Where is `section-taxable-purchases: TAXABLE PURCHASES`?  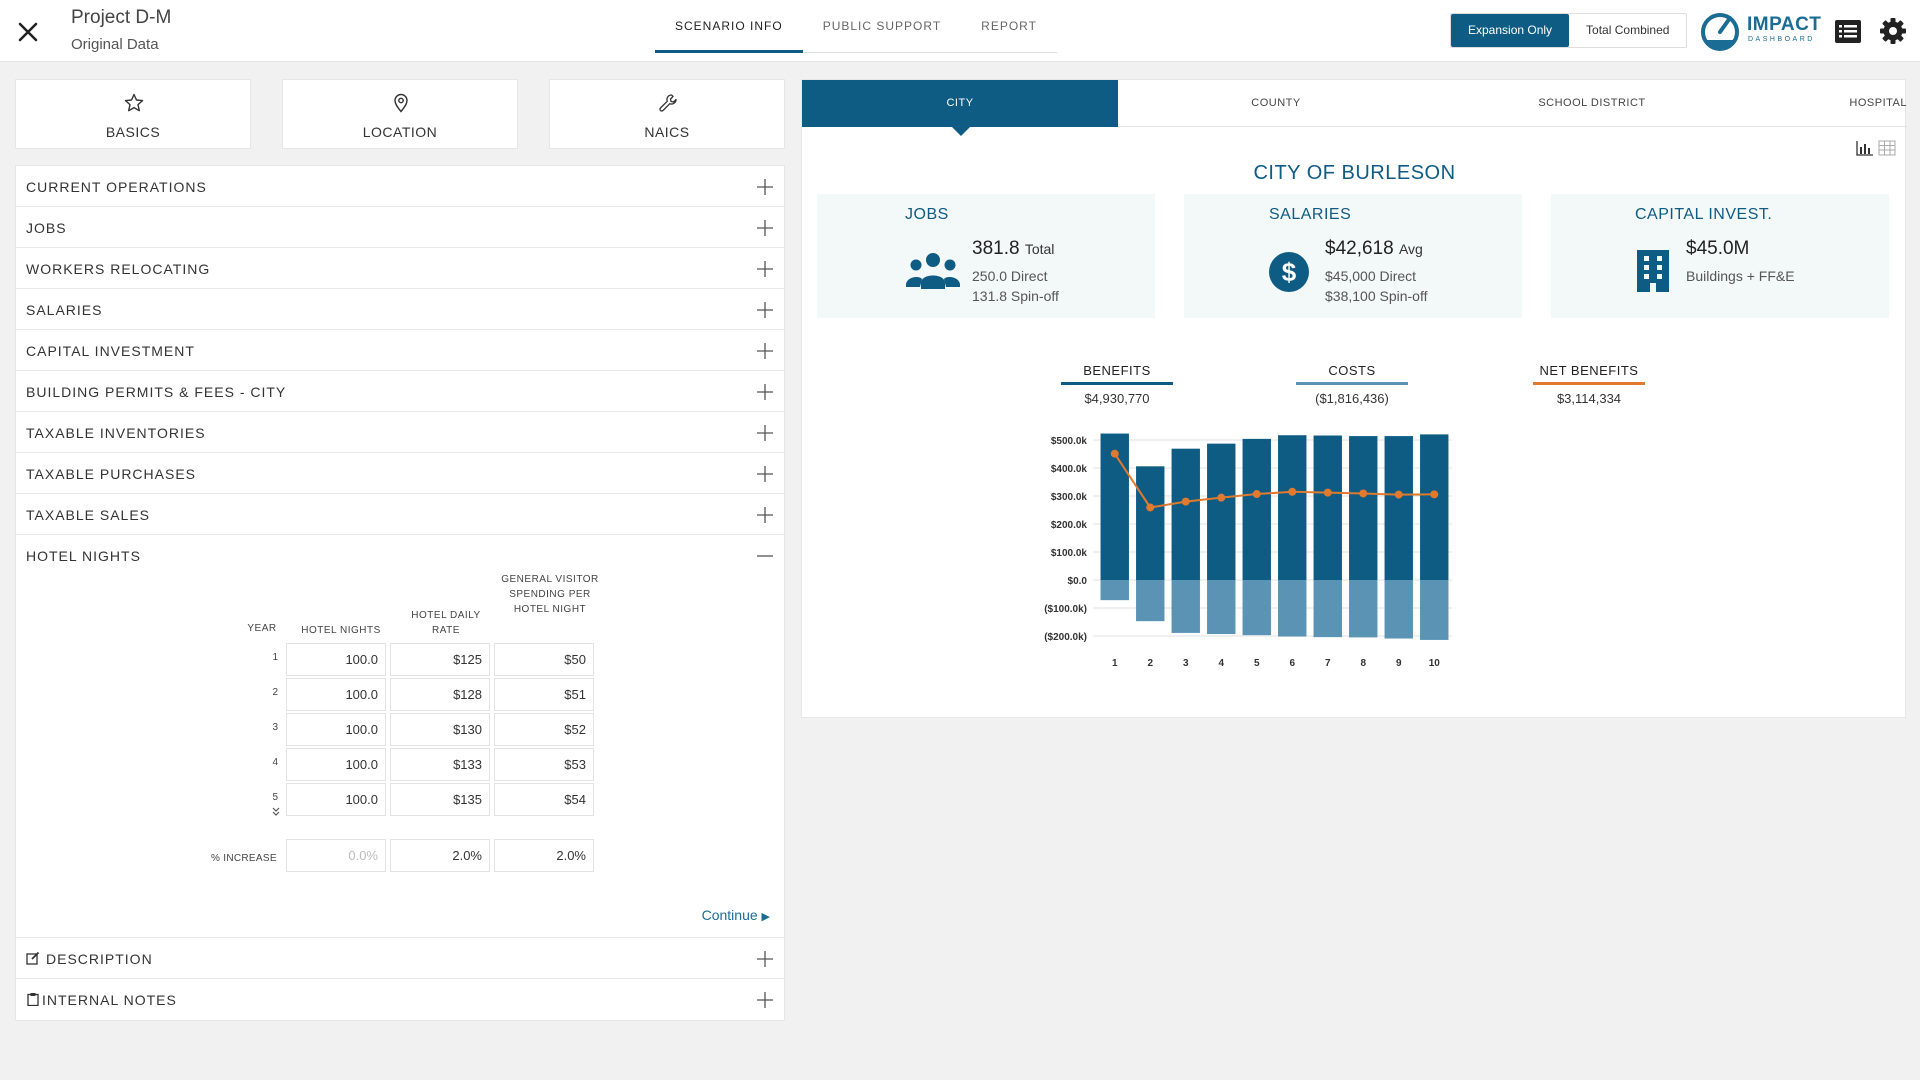
section-taxable-purchases: TAXABLE PURCHASES is located at coordinates (400, 473).